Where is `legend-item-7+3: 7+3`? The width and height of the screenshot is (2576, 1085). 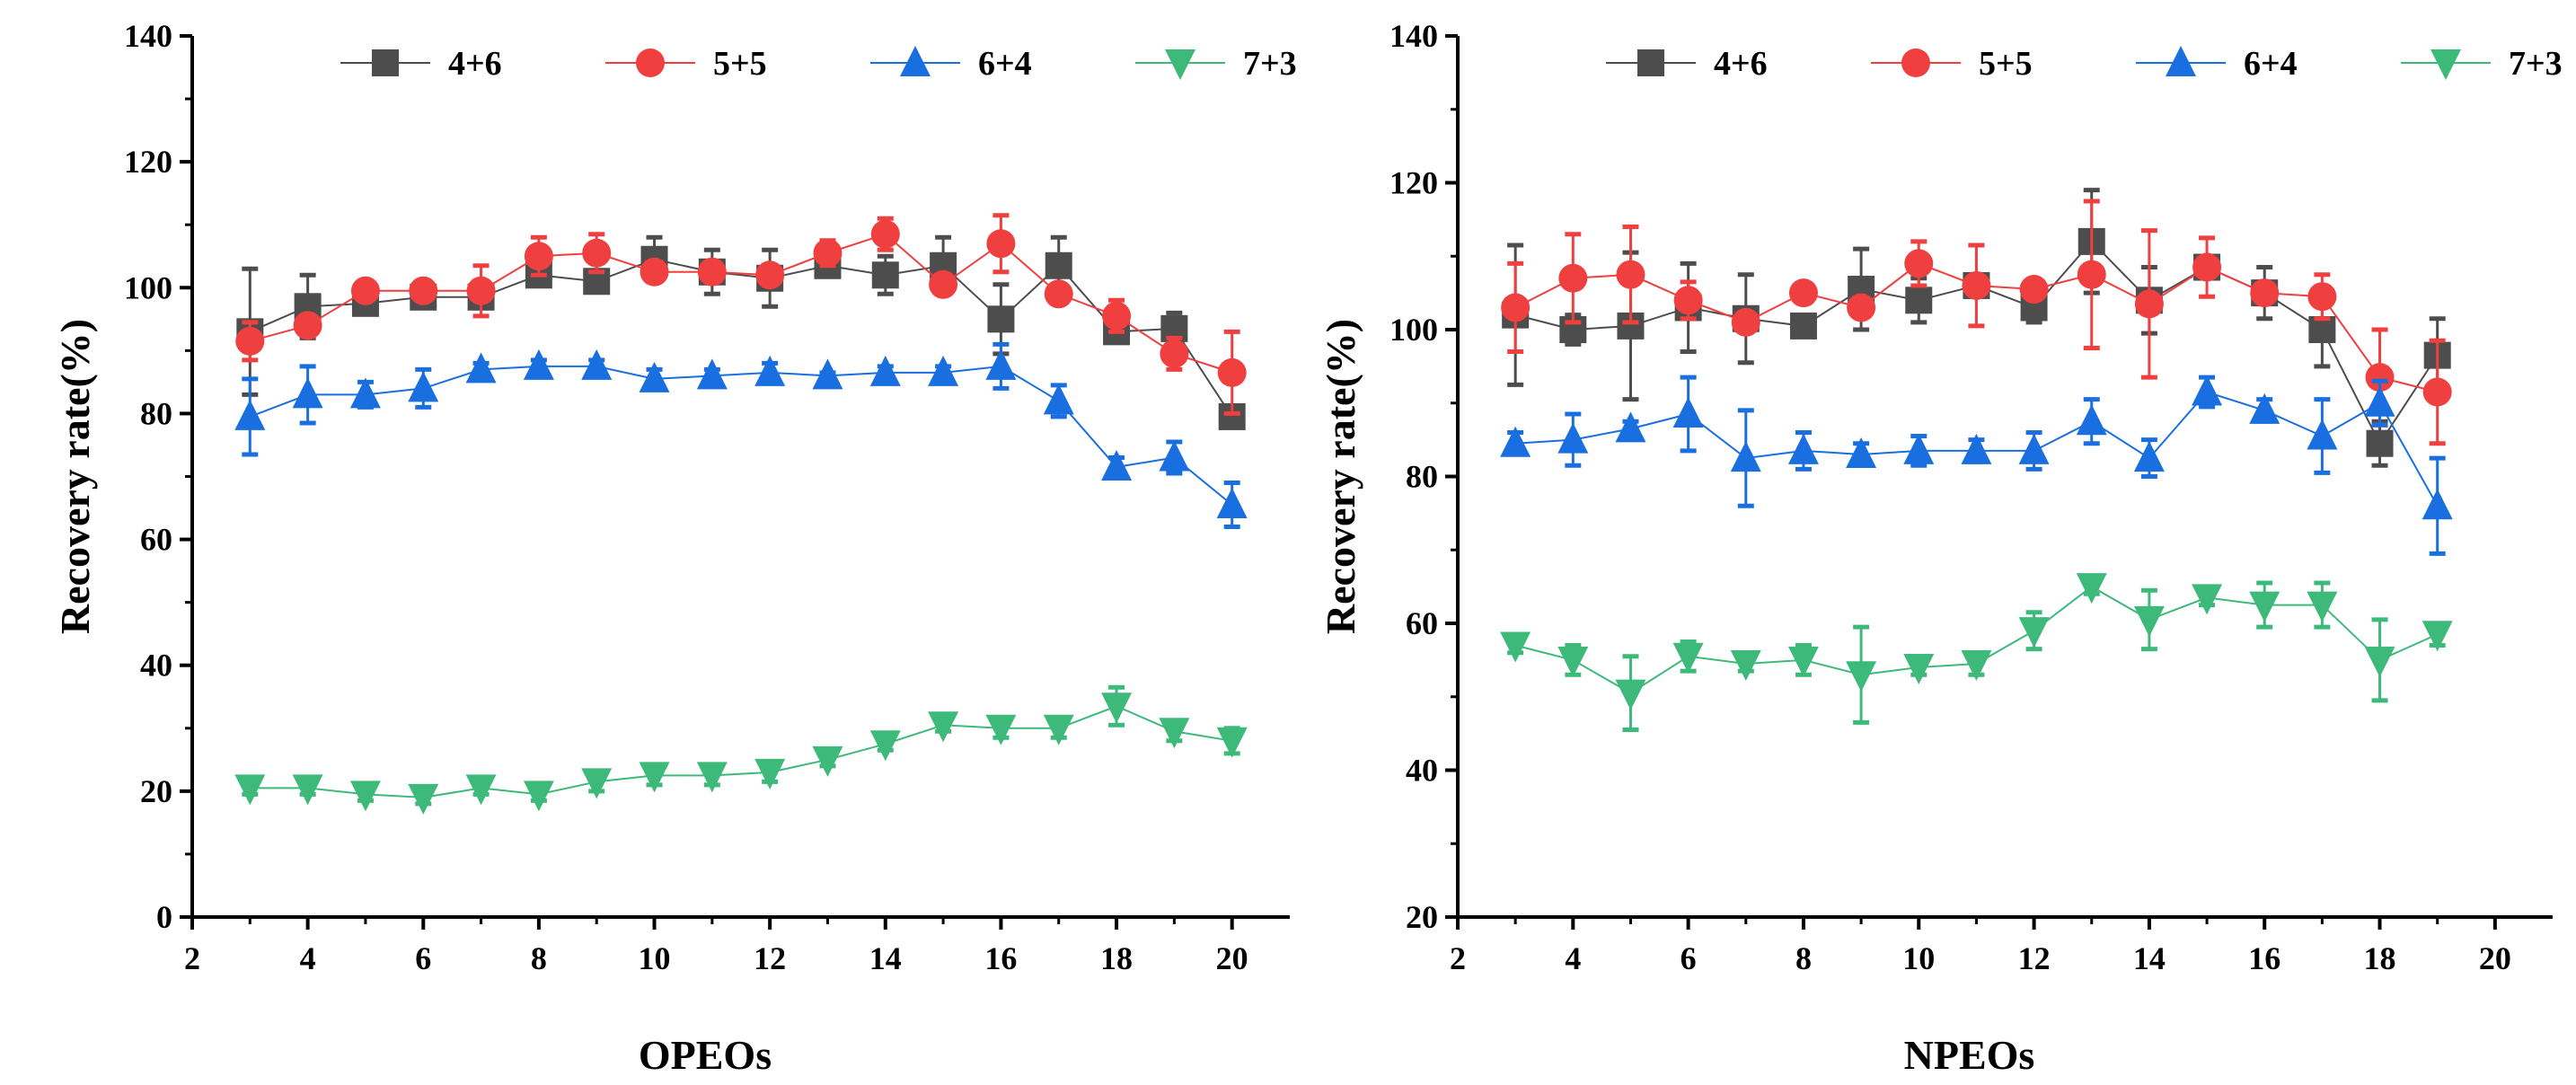 legend-item-7+3: 7+3 is located at coordinates (1216, 64).